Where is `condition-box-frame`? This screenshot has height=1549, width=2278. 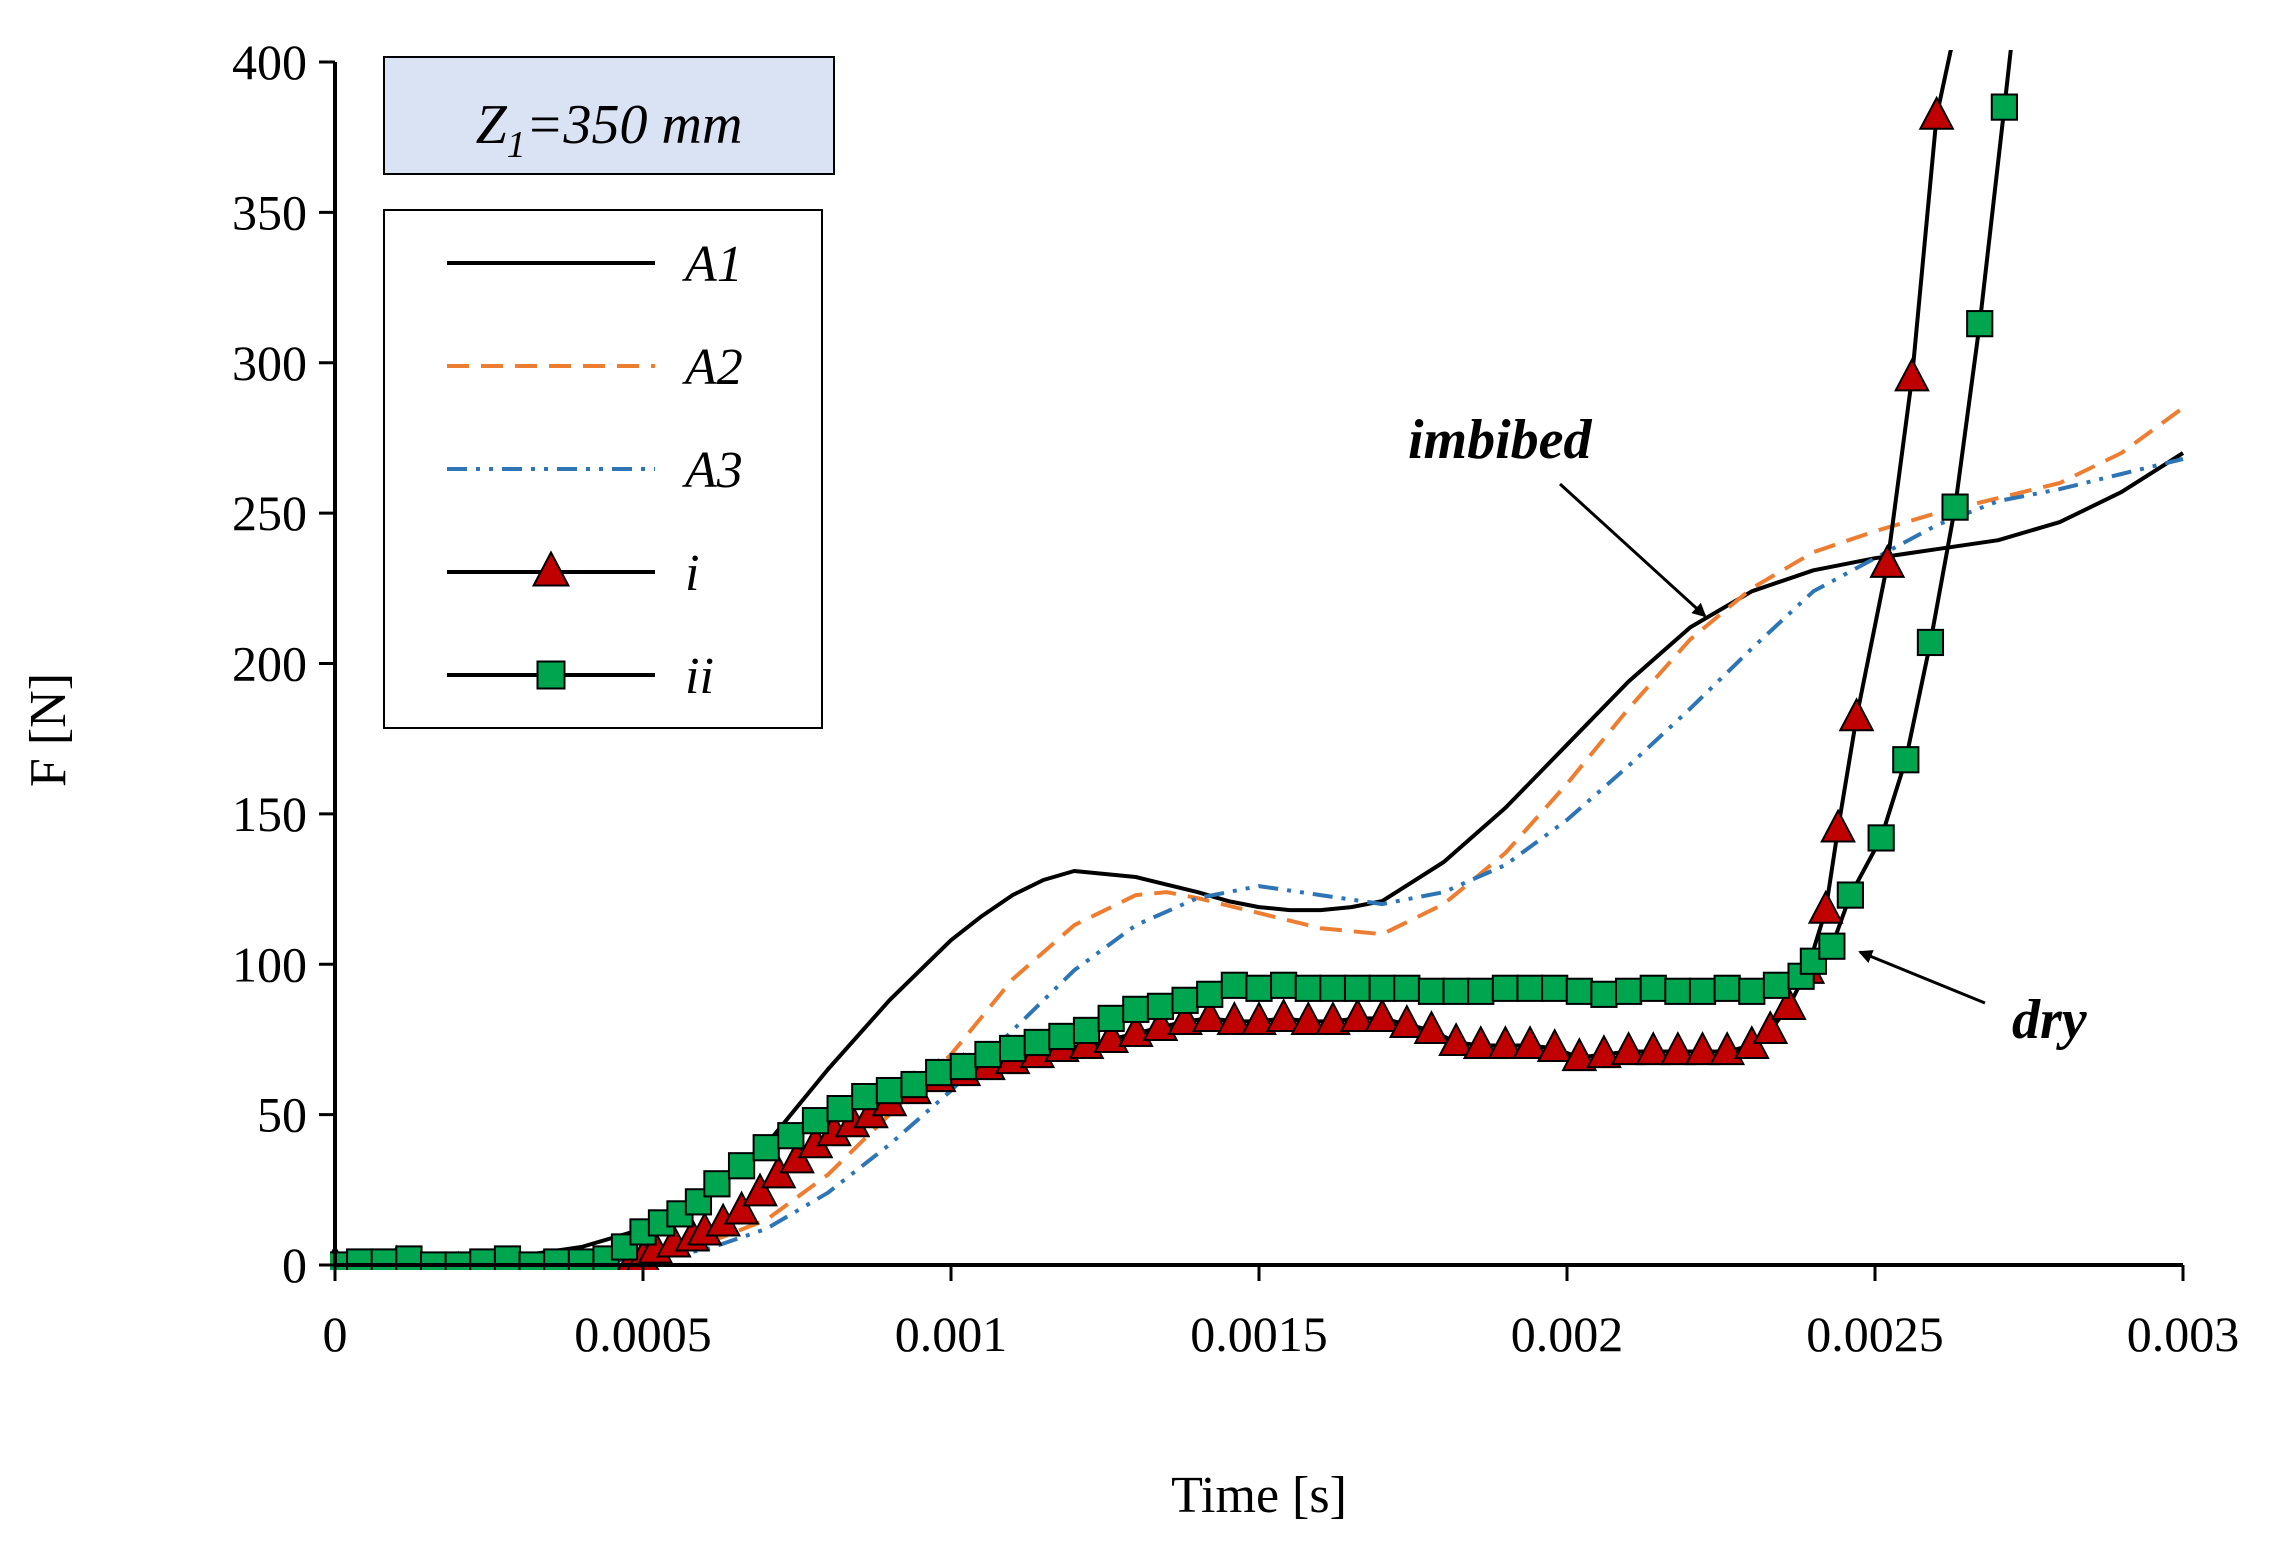 condition-box-frame is located at coordinates (609, 115).